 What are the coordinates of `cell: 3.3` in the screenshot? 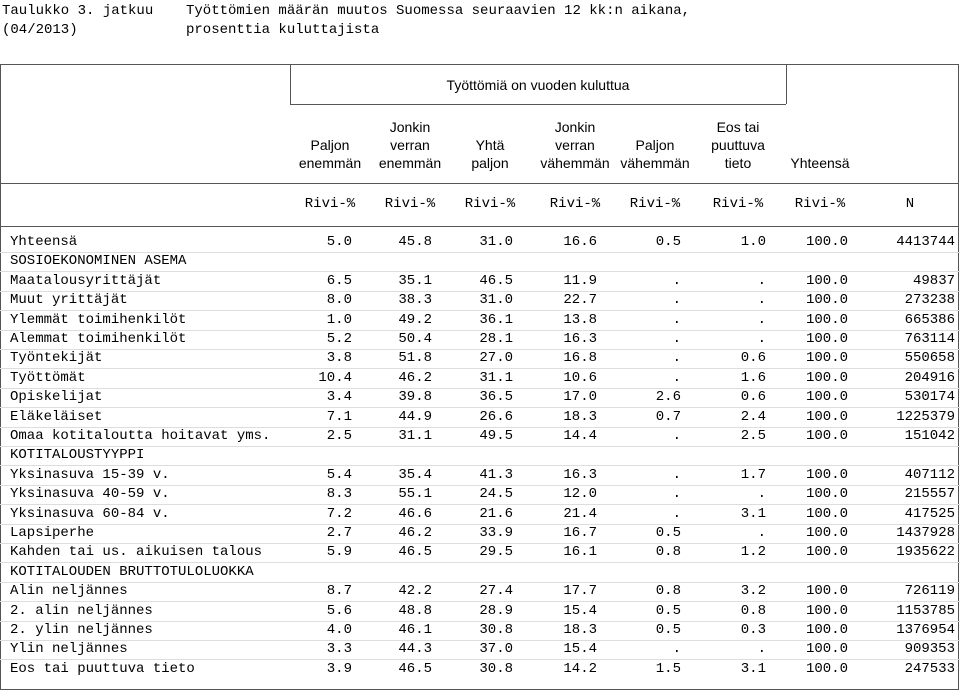 It's located at (339, 649).